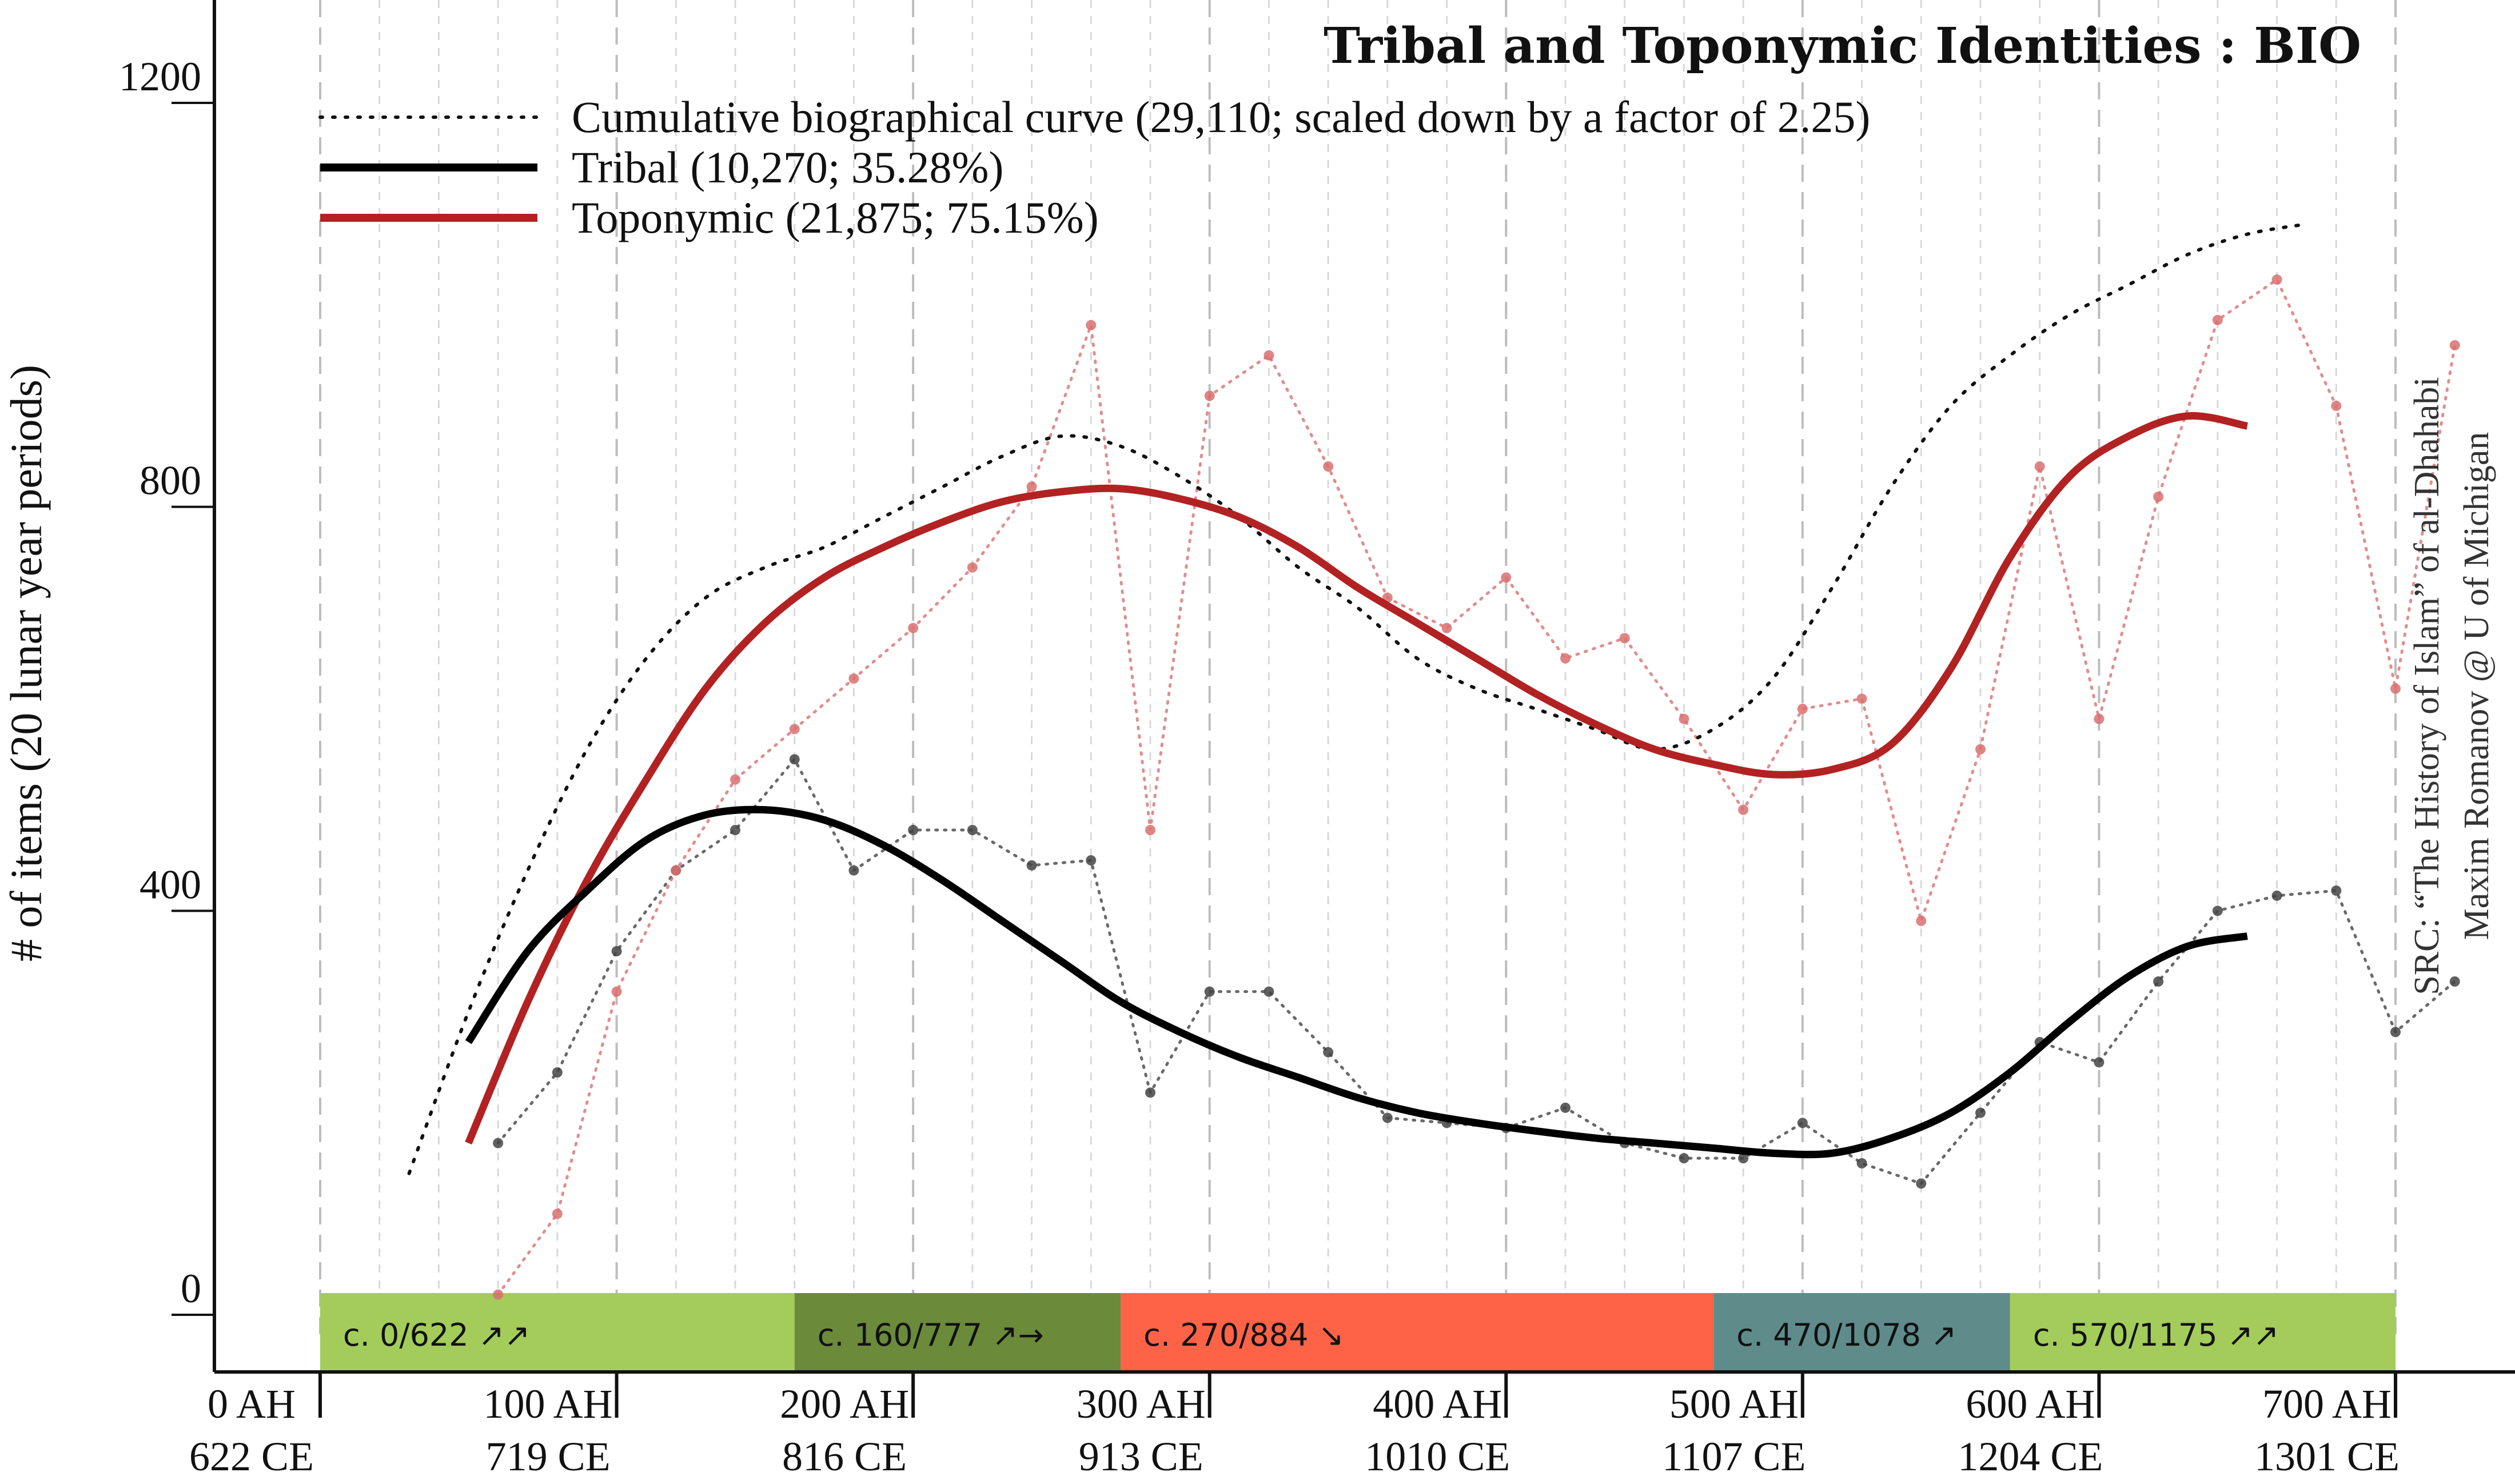 The height and width of the screenshot is (1484, 2515). I want to click on legend-label: Toponymic (21,875; 75.15%), so click(835, 217).